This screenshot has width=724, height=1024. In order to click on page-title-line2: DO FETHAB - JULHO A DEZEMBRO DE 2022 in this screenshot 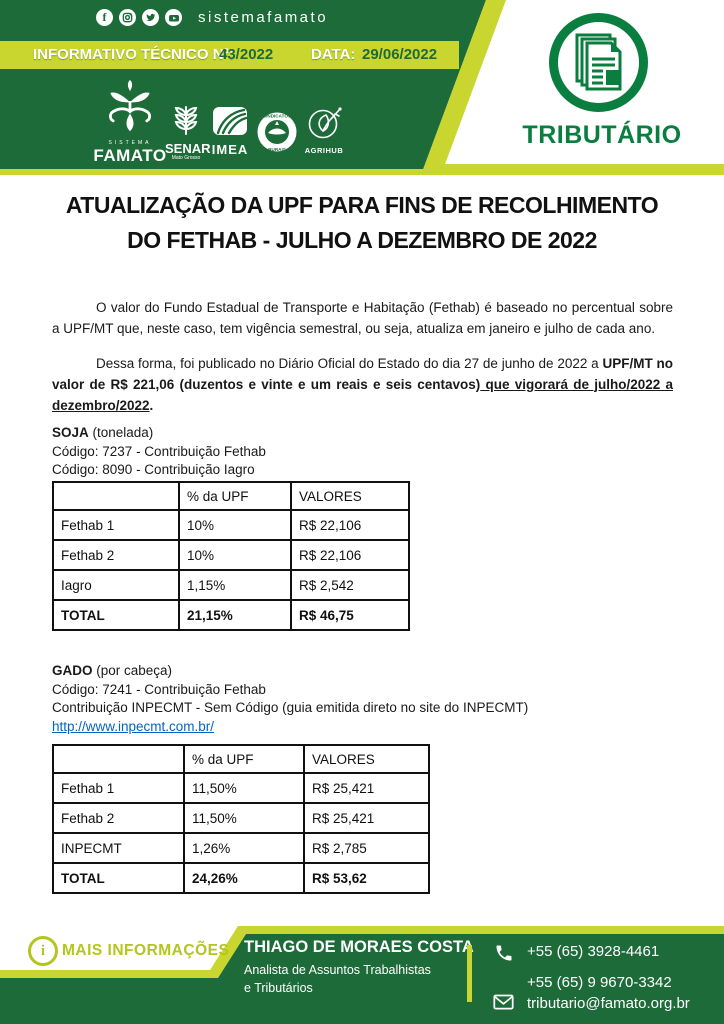, I will do `click(362, 240)`.